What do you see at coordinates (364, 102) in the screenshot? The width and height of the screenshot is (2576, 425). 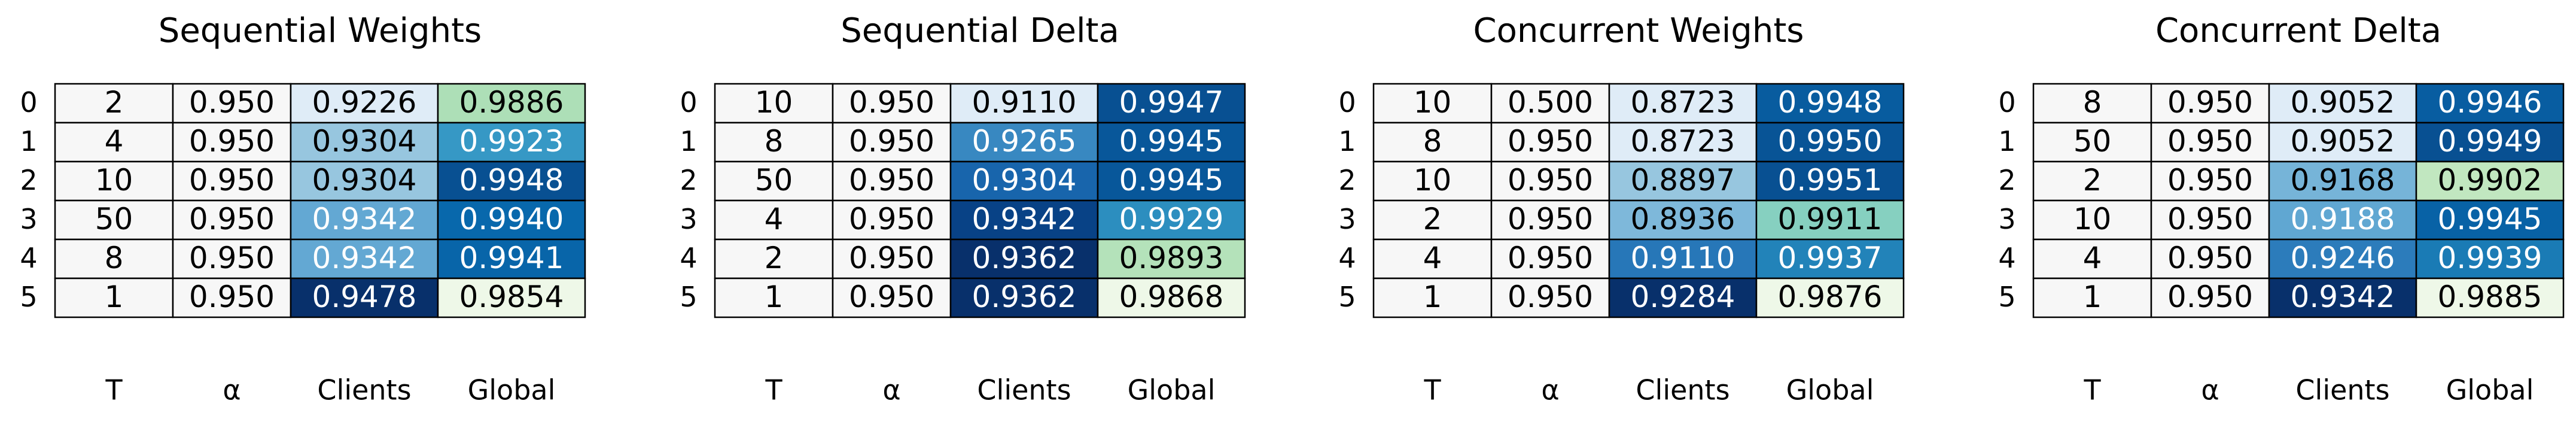 I see `cell-value-clients: 0.9226` at bounding box center [364, 102].